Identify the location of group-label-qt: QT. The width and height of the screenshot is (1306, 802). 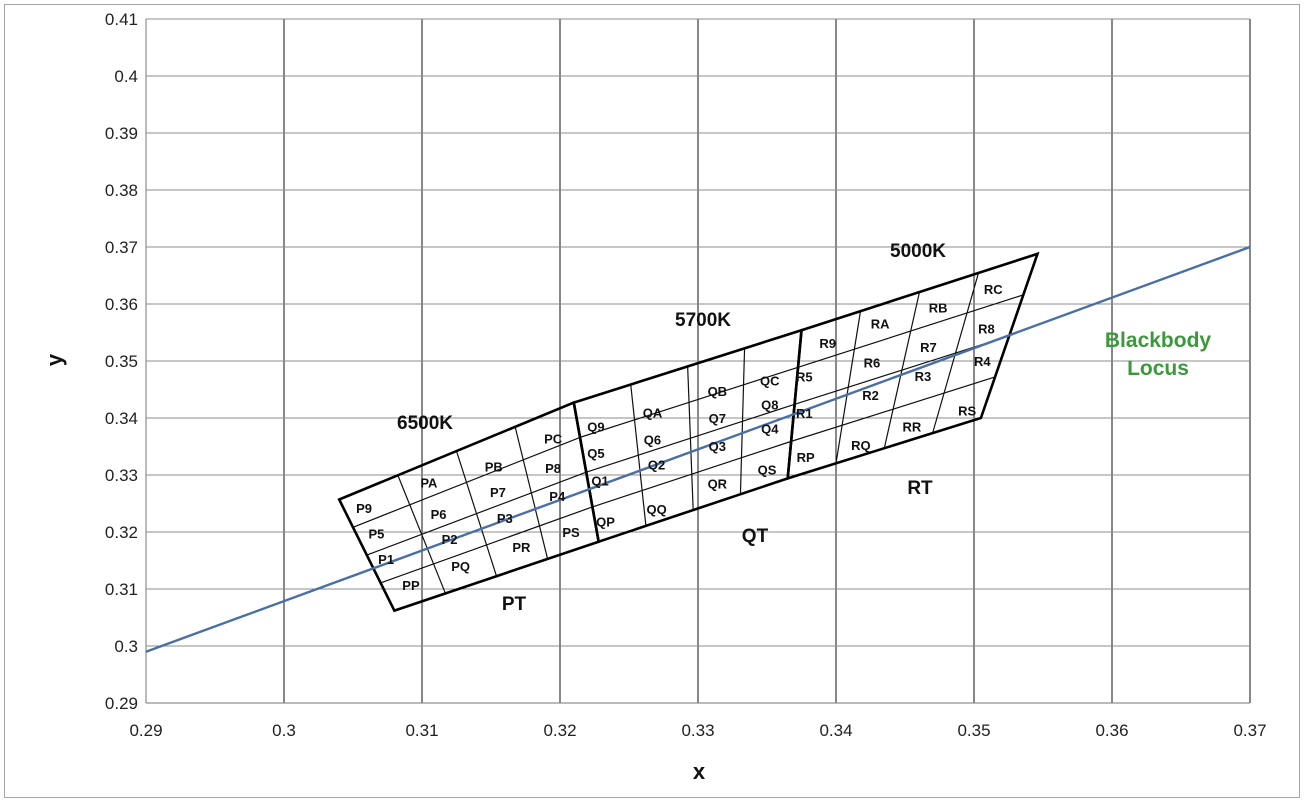
(755, 536).